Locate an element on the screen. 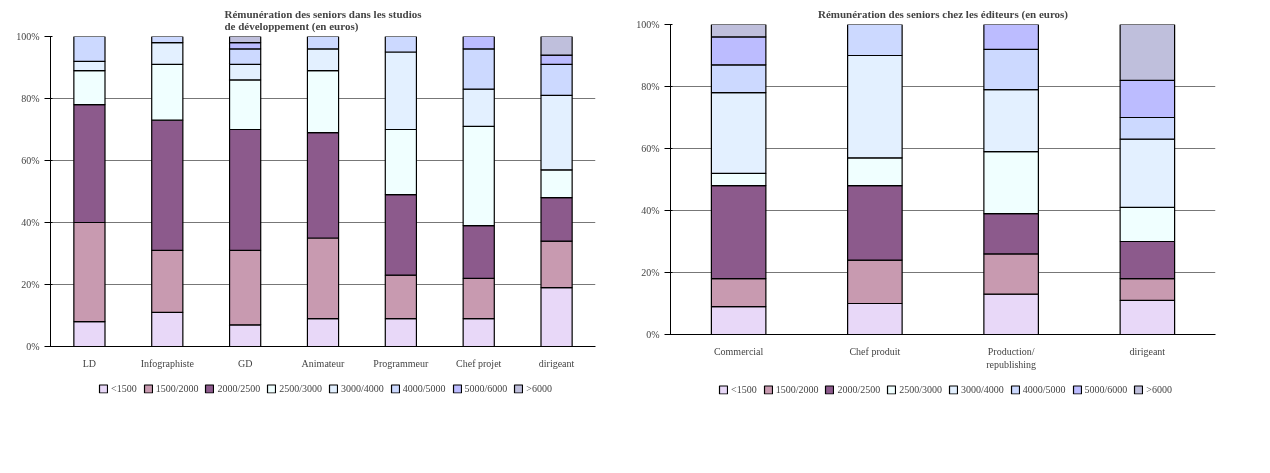 The width and height of the screenshot is (1270, 473). x-tick-label: Programmeur is located at coordinates (401, 363).